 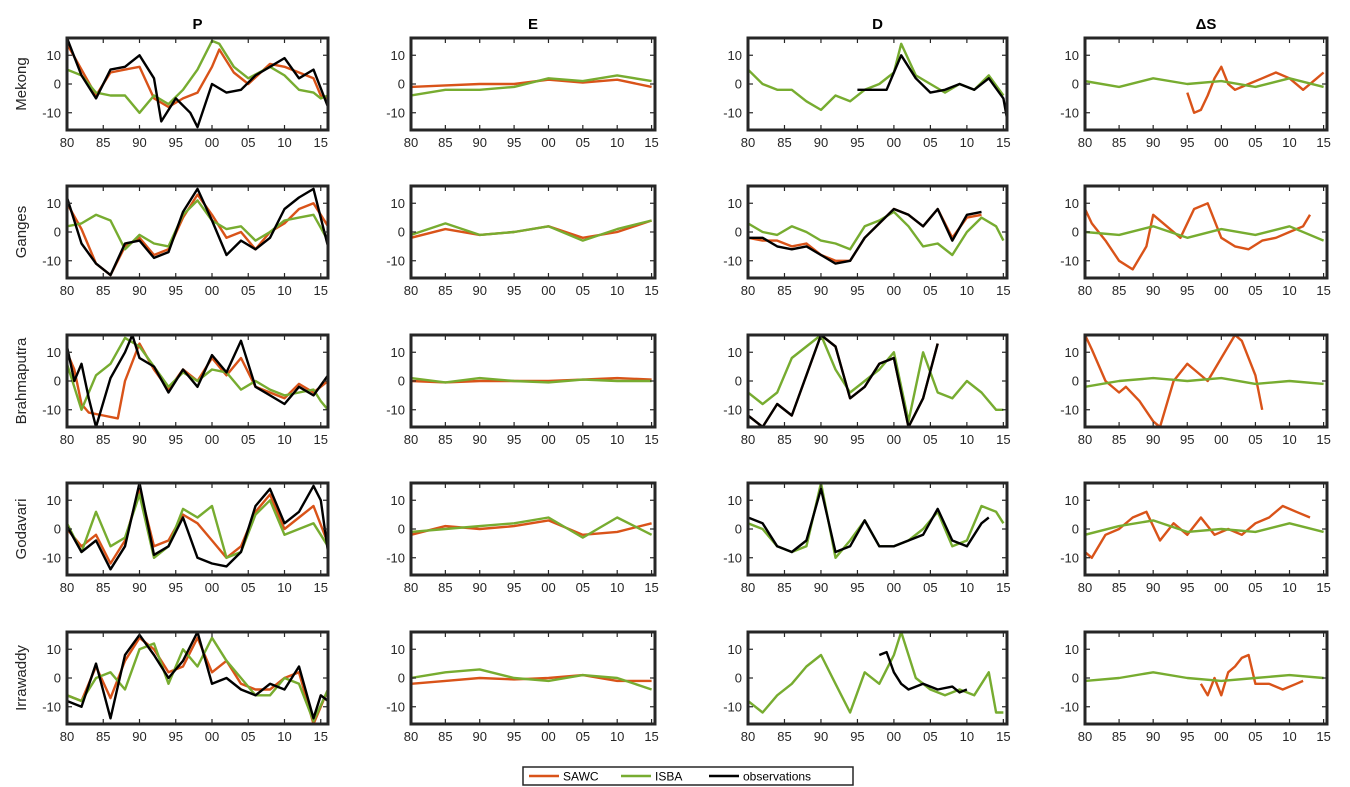 What do you see at coordinates (411, 587) in the screenshot?
I see `panel-godavari-e-xtick-label: 80` at bounding box center [411, 587].